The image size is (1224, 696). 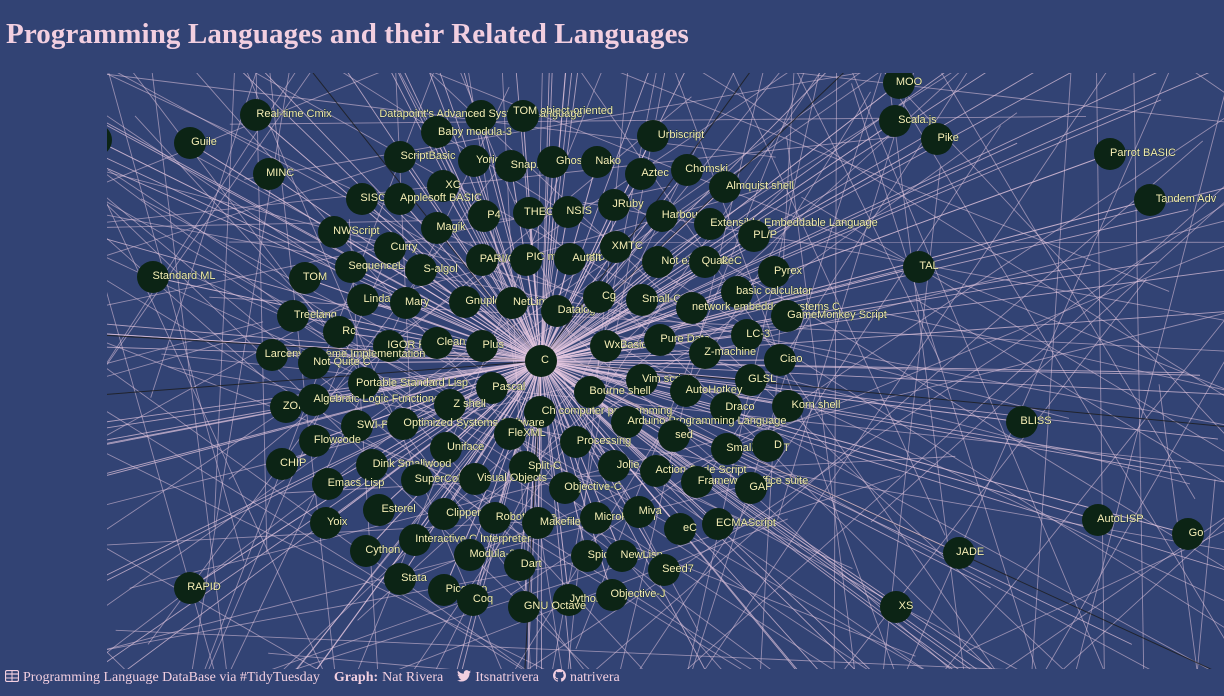 What do you see at coordinates (722, 353) in the screenshot?
I see `graph-node: Z-machine` at bounding box center [722, 353].